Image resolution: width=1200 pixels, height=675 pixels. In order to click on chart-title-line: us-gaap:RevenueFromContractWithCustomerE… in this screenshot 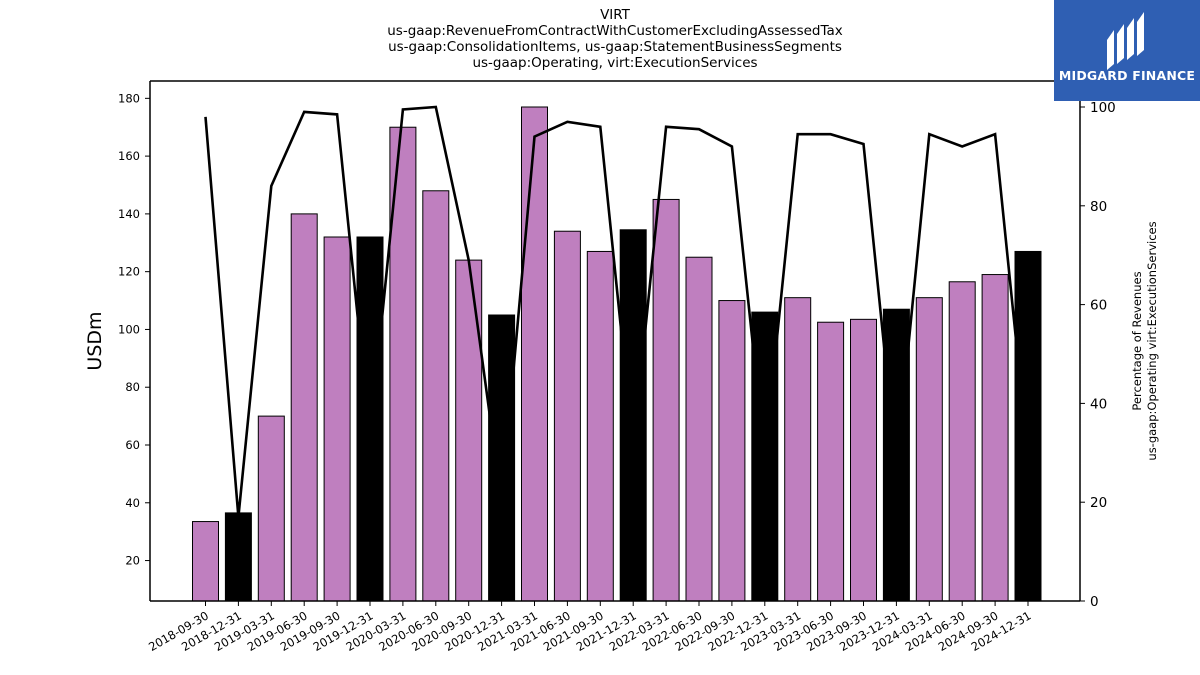, I will do `click(615, 31)`.